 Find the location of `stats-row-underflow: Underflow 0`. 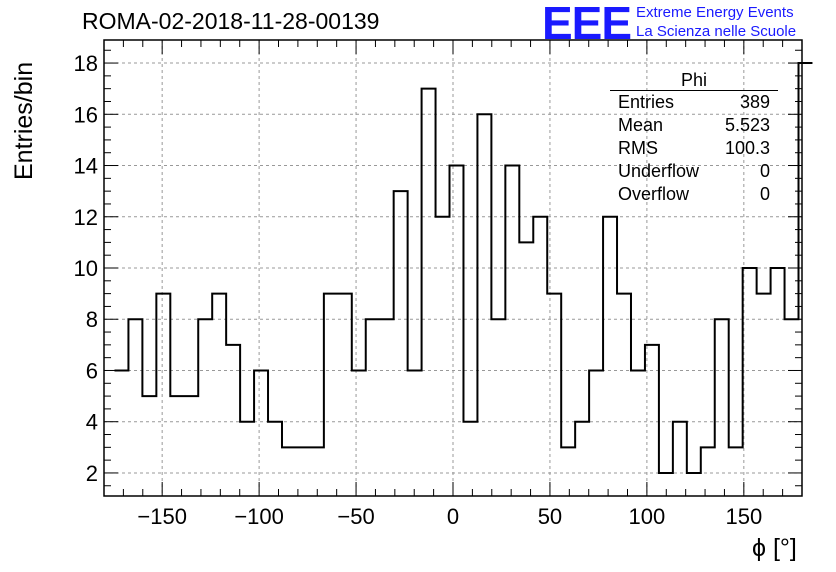

stats-row-underflow: Underflow 0 is located at coordinates (694, 171).